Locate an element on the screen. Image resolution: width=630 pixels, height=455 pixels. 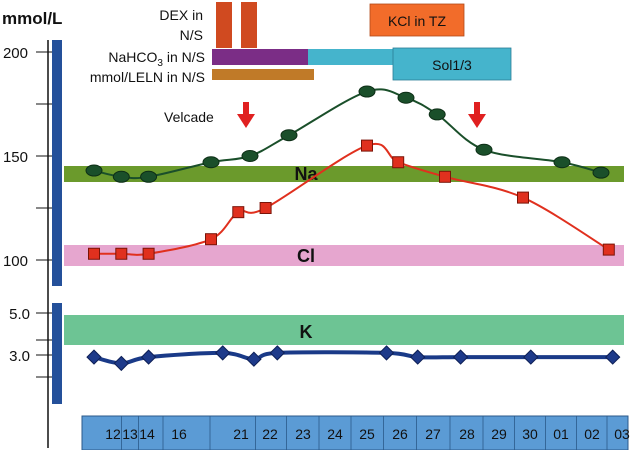
x-tick-label: 28 is located at coordinates (467, 434).